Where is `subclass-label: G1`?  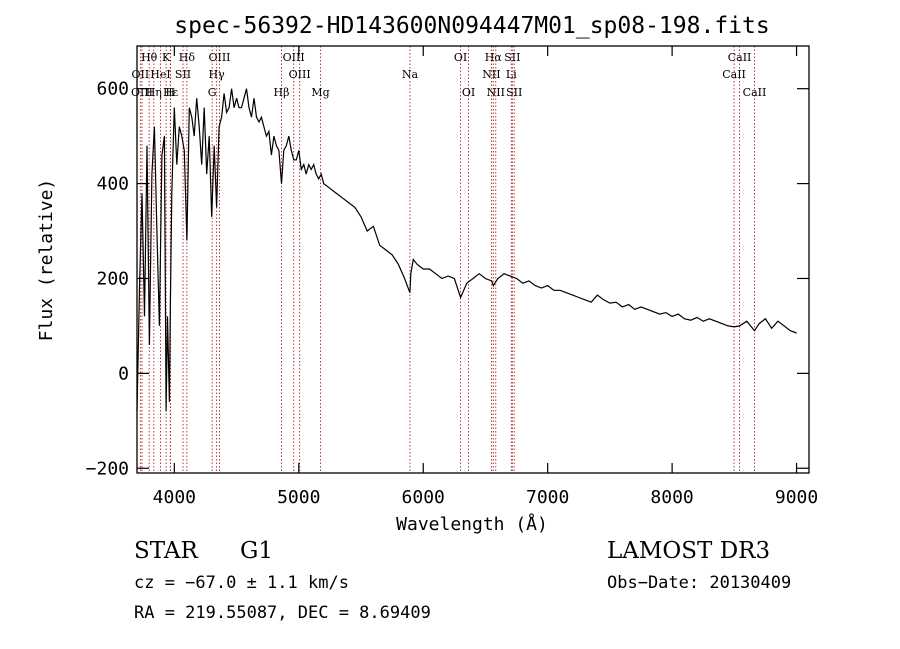
subclass-label: G1 is located at coordinates (257, 551).